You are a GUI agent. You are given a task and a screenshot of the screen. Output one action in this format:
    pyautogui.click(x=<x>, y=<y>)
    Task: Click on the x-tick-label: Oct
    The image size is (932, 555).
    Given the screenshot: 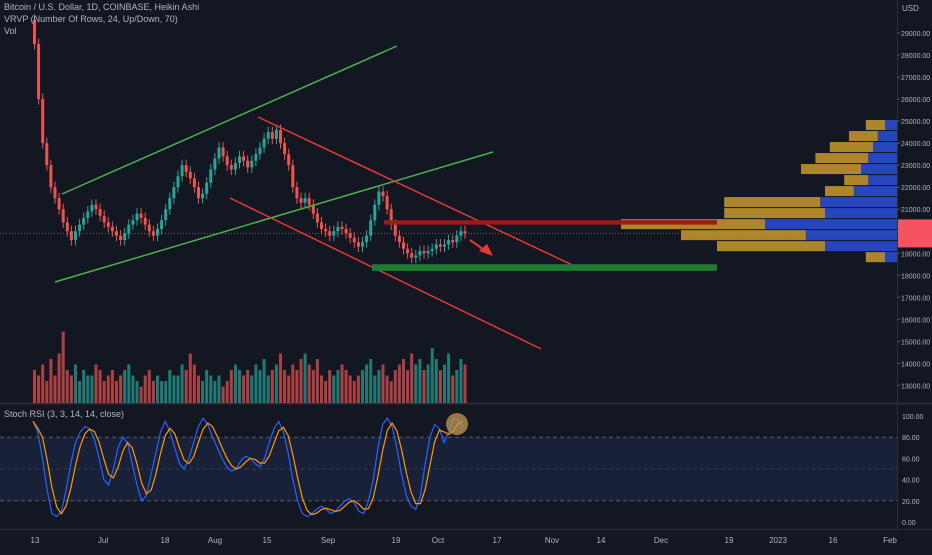 What is the action you would take?
    pyautogui.click(x=438, y=540)
    